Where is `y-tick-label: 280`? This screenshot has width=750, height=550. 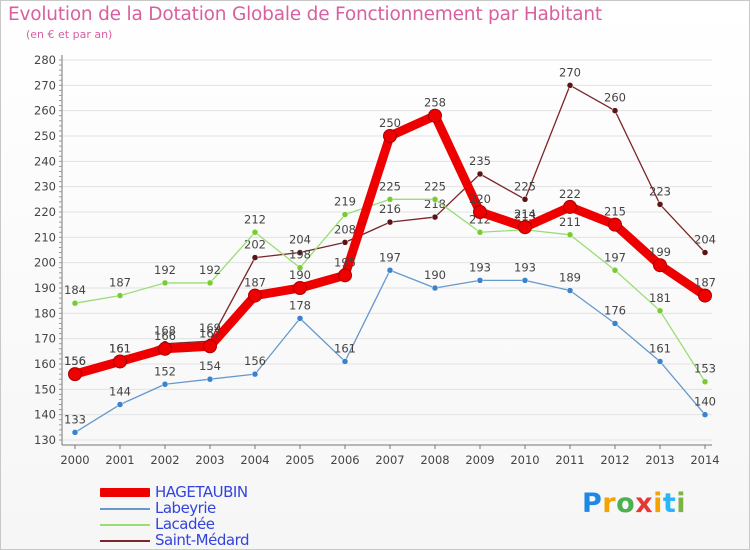
y-tick-label: 280 is located at coordinates (45, 60).